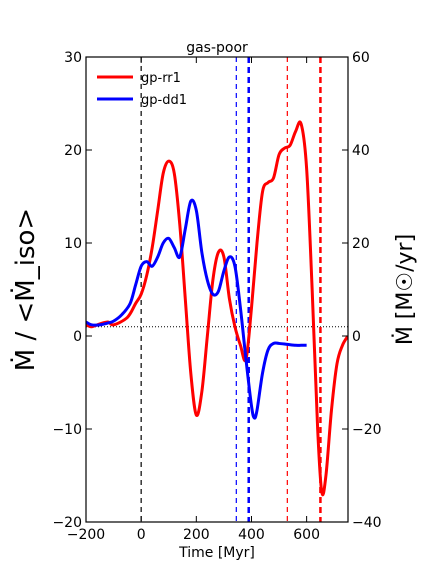  I want to click on y-left-tick-label: −10, so click(67, 430).